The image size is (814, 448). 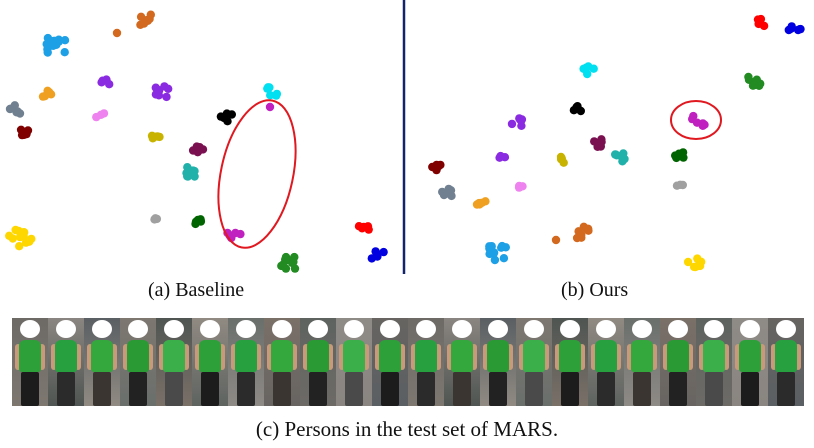 I want to click on cluster-violet-small-ours, so click(x=502, y=156).